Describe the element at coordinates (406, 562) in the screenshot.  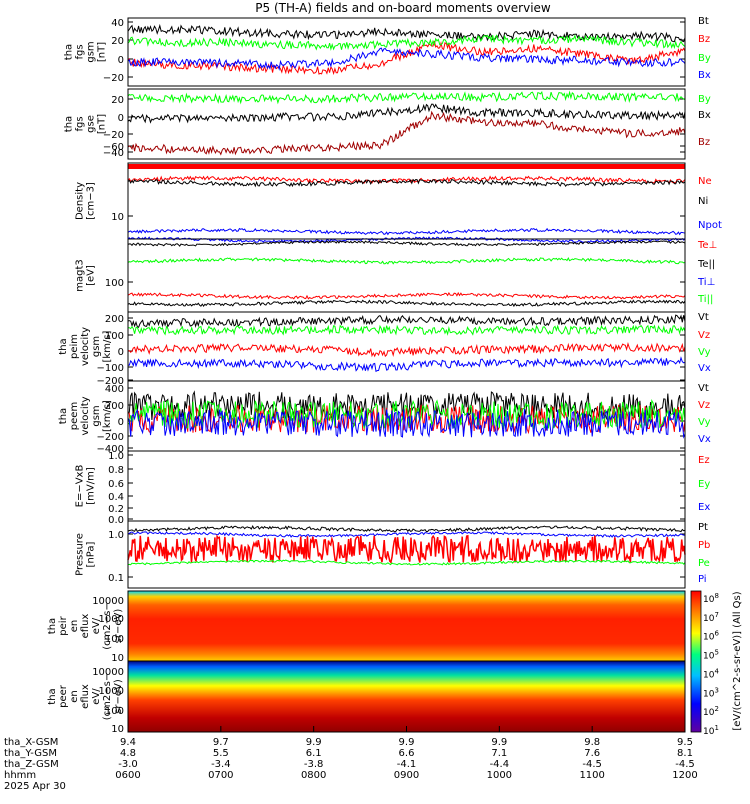
I see `series-line-Pe` at that location.